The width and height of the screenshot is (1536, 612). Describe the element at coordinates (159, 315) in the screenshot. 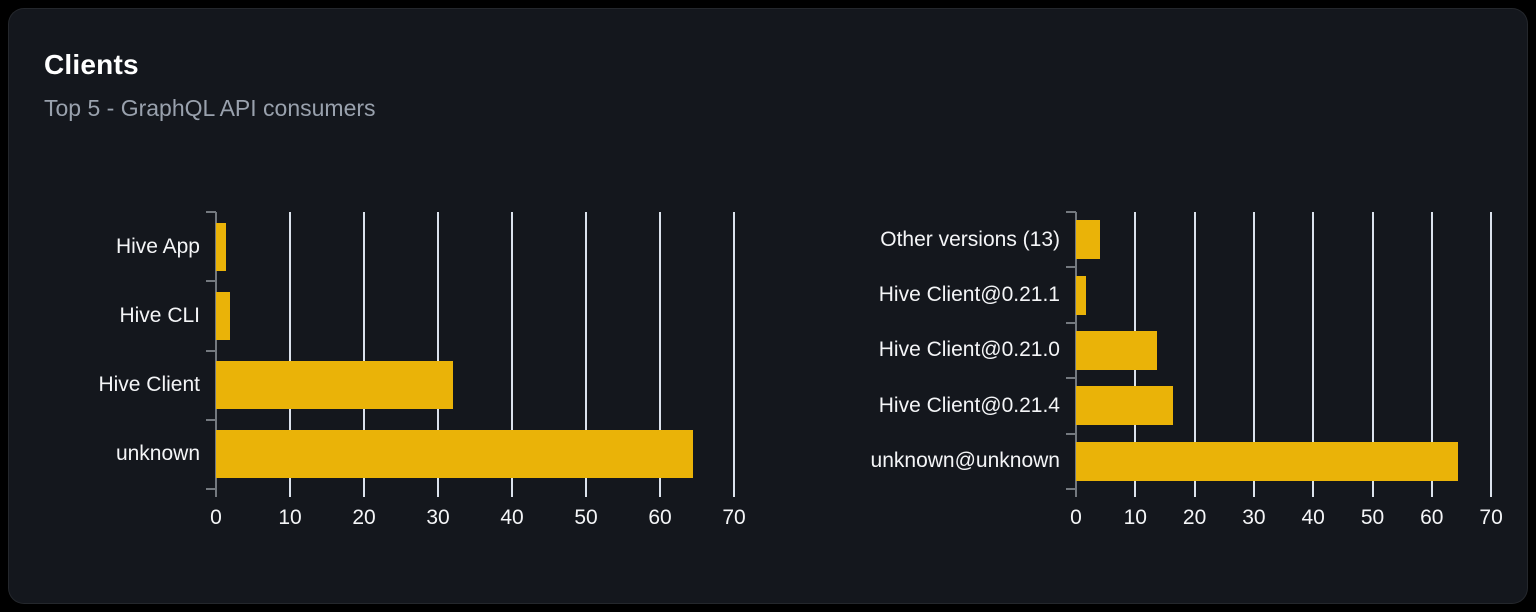

I see `category-label: Hive CLI` at that location.